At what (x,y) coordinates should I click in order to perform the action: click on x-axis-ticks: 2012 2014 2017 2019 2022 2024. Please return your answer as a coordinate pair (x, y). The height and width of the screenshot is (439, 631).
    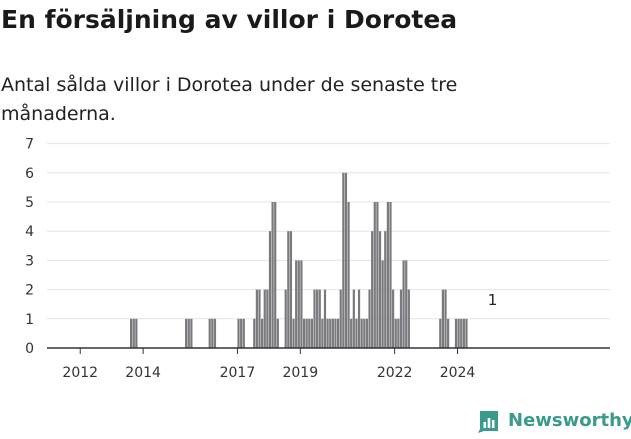
    Looking at the image, I should click on (268, 364).